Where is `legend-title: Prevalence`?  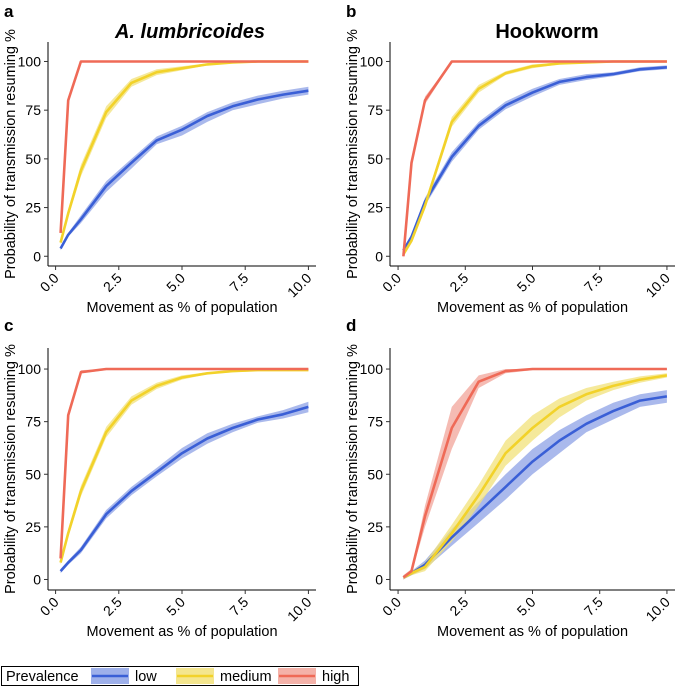
legend-title: Prevalence is located at coordinates (42, 677).